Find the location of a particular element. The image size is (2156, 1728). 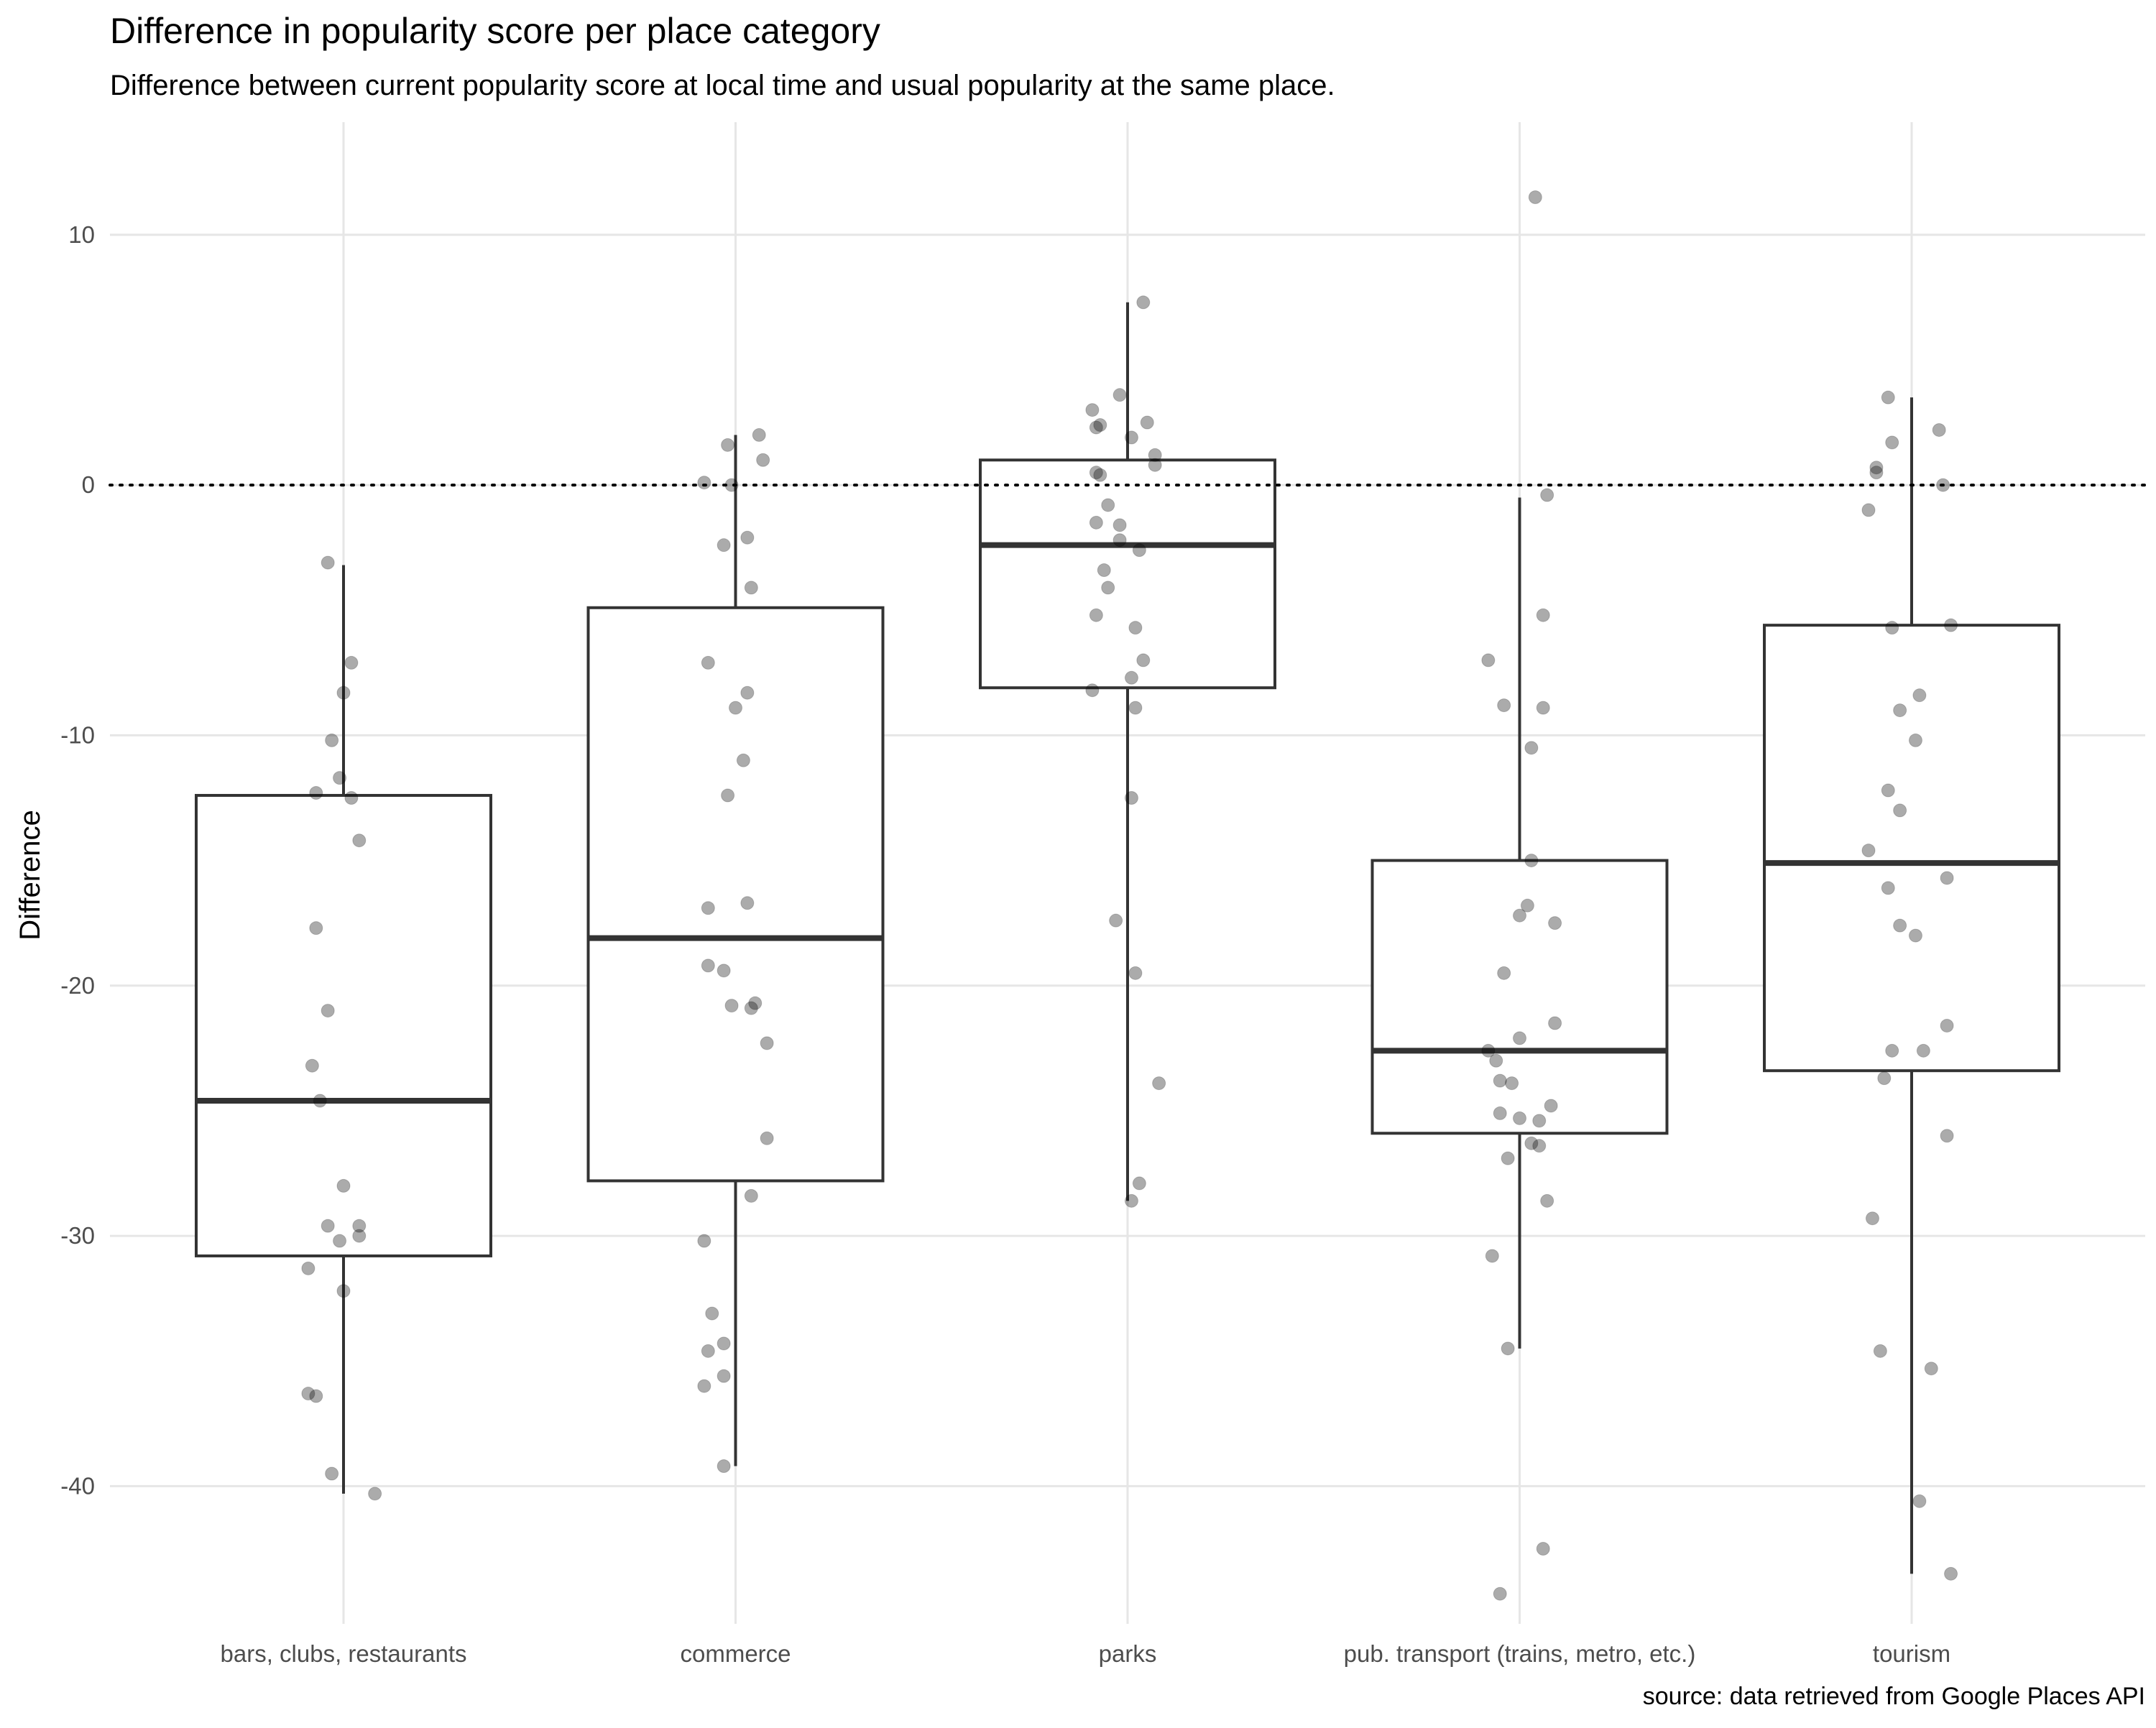

x-tick-label: parks is located at coordinates (1128, 1654).